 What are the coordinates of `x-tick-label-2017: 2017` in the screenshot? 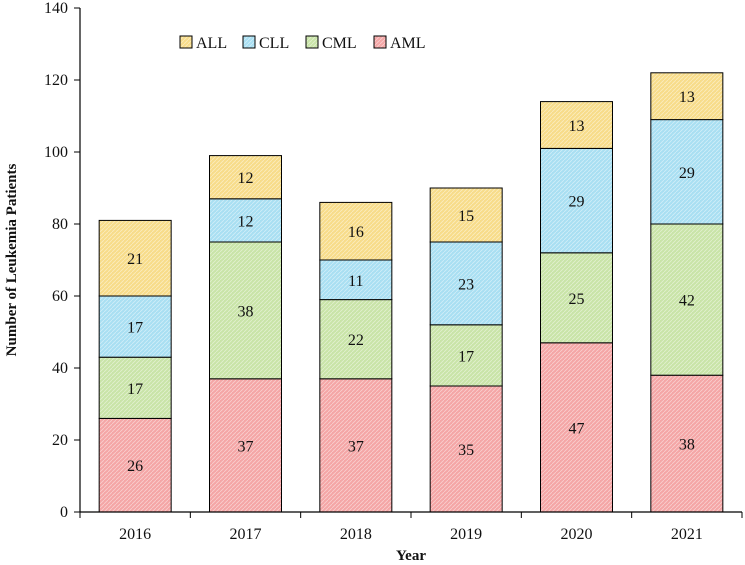 It's located at (246, 534).